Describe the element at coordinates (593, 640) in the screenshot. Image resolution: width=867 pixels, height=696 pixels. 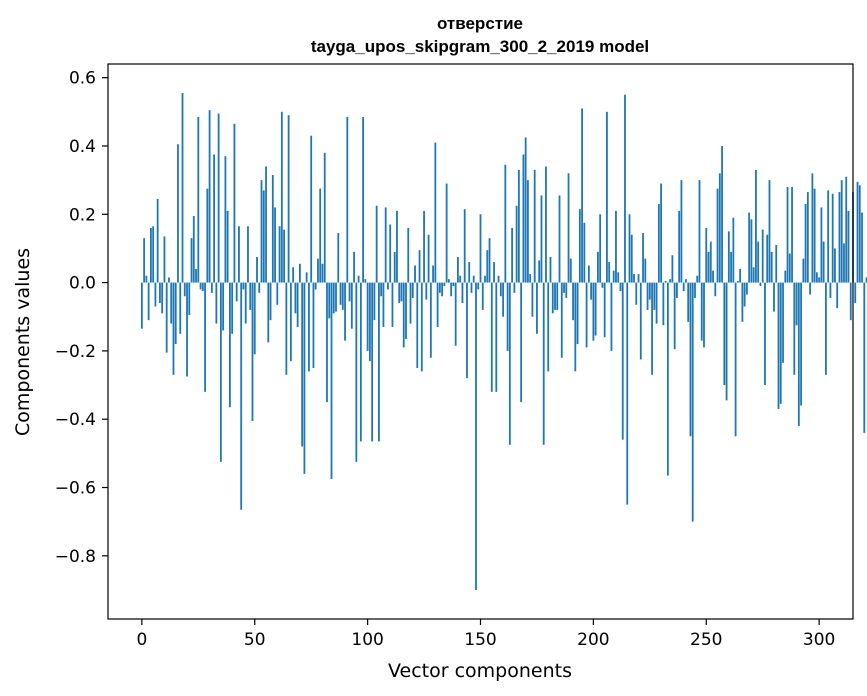
I see `x-tick-label: 200` at that location.